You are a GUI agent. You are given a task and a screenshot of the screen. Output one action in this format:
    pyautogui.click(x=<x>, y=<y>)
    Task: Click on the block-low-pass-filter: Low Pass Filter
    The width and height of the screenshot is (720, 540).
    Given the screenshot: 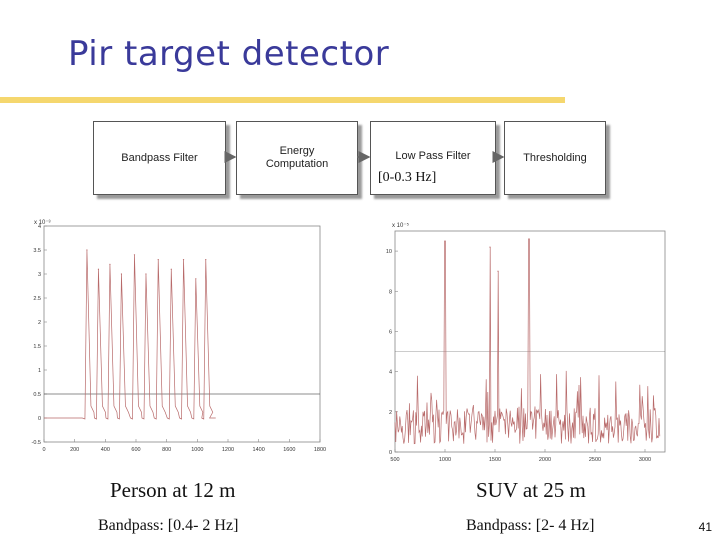 What is the action you would take?
    pyautogui.click(x=433, y=158)
    